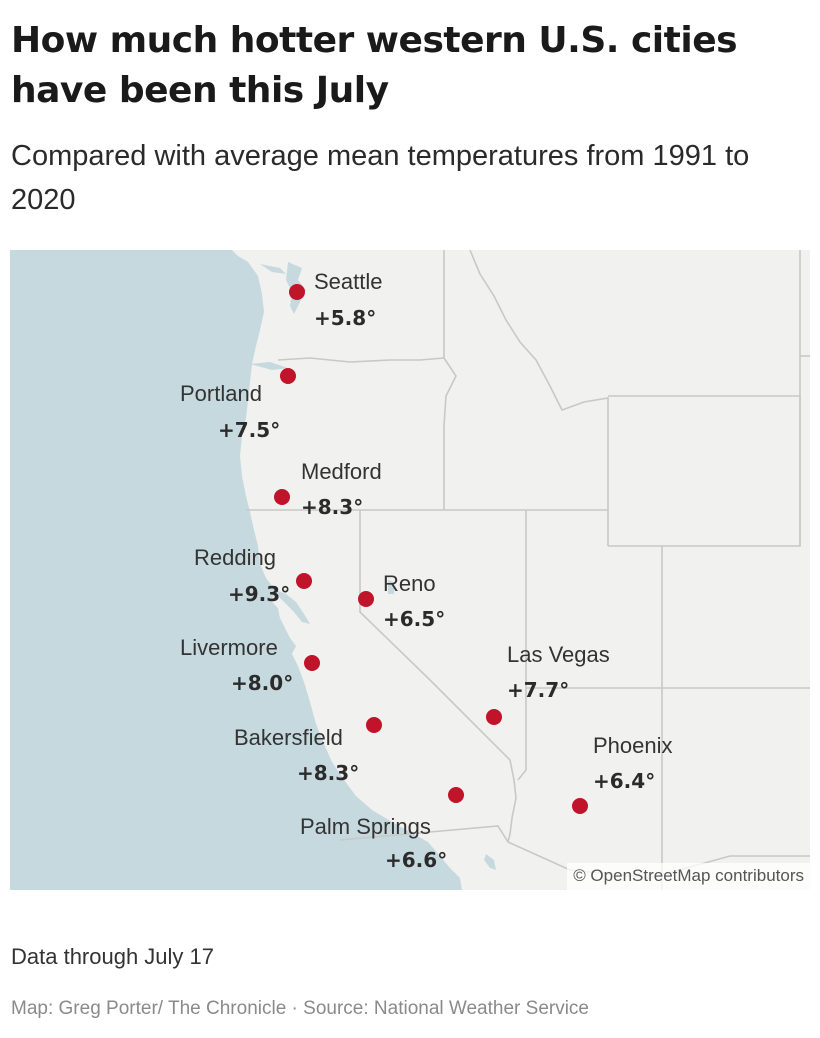 The image size is (820, 1038). Describe the element at coordinates (341, 471) in the screenshot. I see `city-label-medford: Medford` at that location.